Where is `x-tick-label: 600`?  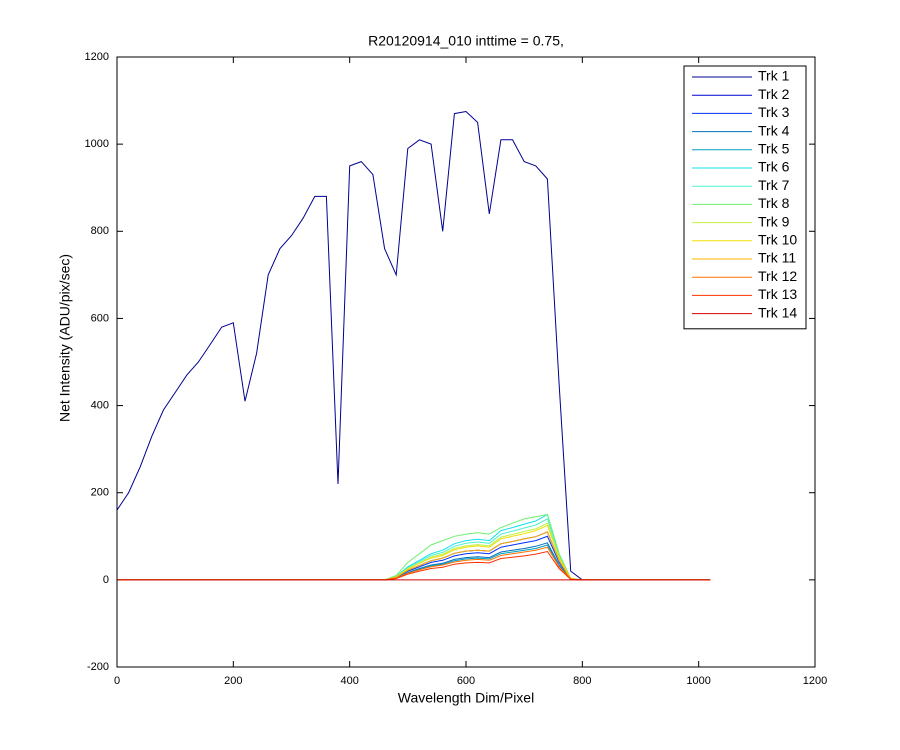
x-tick-label: 600 is located at coordinates (466, 681).